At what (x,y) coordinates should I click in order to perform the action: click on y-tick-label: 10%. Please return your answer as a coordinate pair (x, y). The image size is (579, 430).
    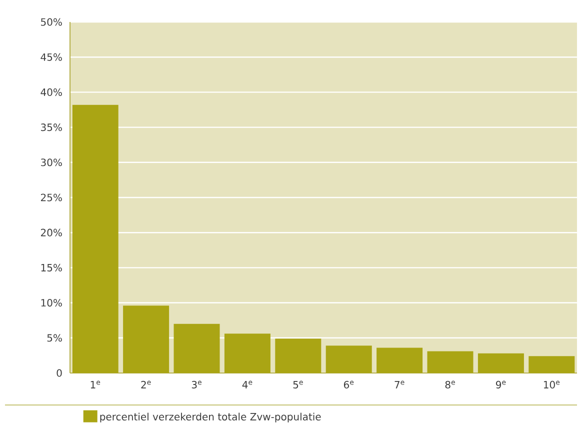
    Looking at the image, I should click on (51, 302).